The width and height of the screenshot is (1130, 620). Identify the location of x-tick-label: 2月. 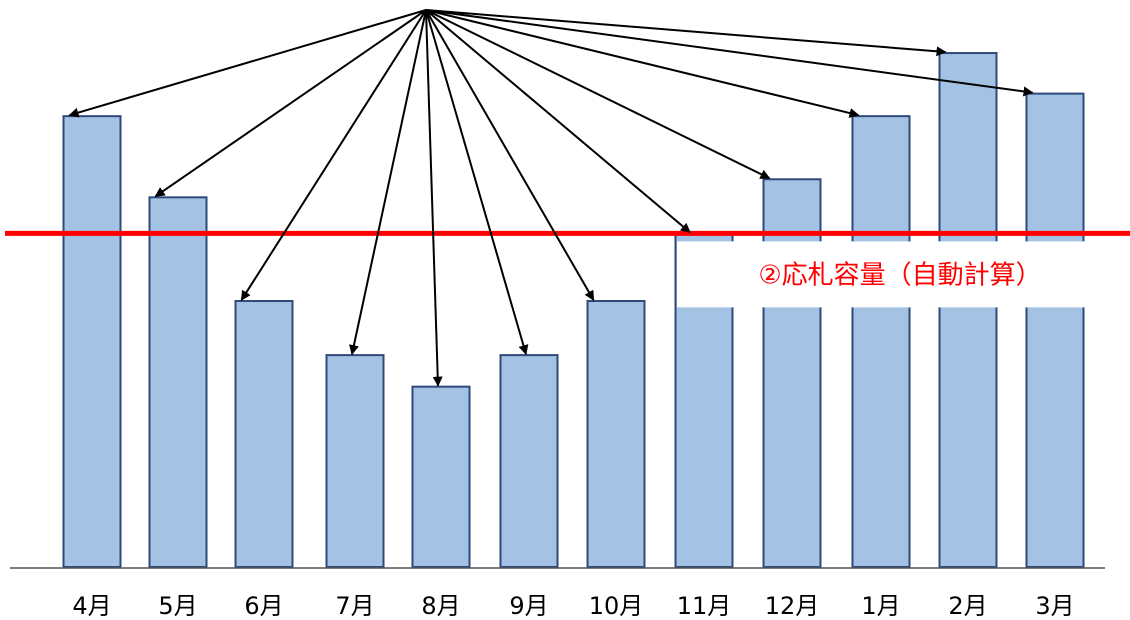
(967, 606).